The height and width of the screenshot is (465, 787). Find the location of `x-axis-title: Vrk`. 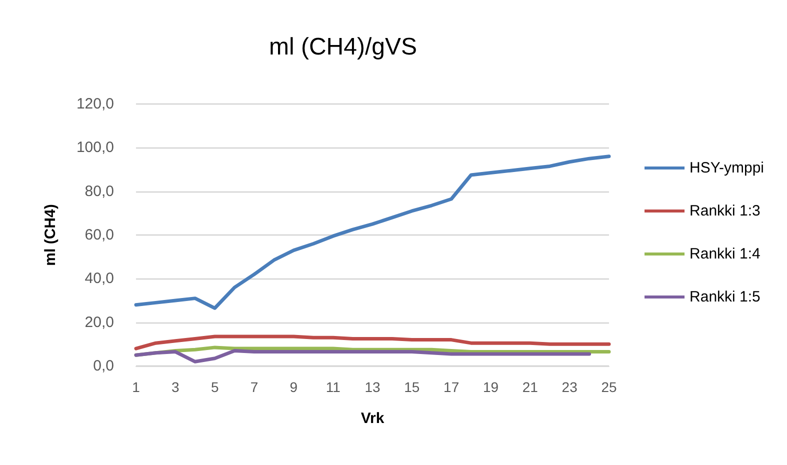

x-axis-title: Vrk is located at coordinates (372, 418).